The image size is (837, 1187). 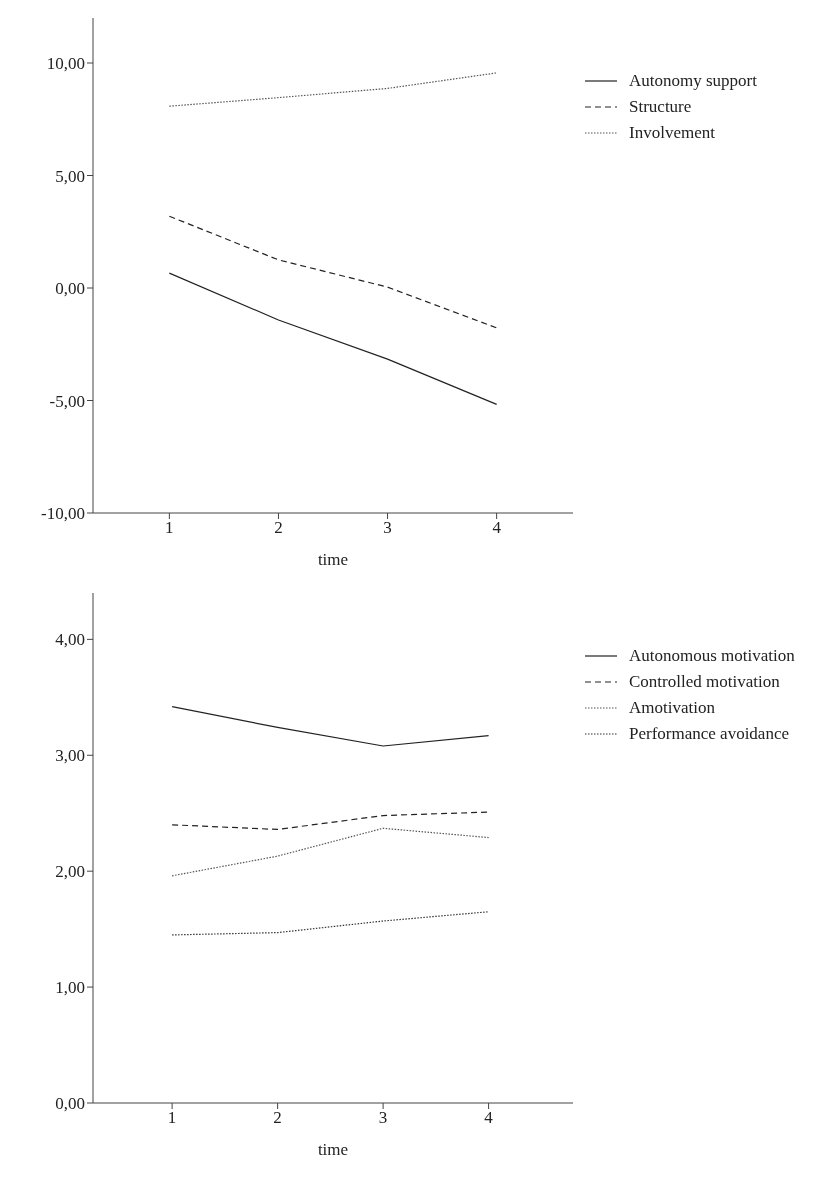 What do you see at coordinates (70, 756) in the screenshot?
I see `y-tick-label: 3,00` at bounding box center [70, 756].